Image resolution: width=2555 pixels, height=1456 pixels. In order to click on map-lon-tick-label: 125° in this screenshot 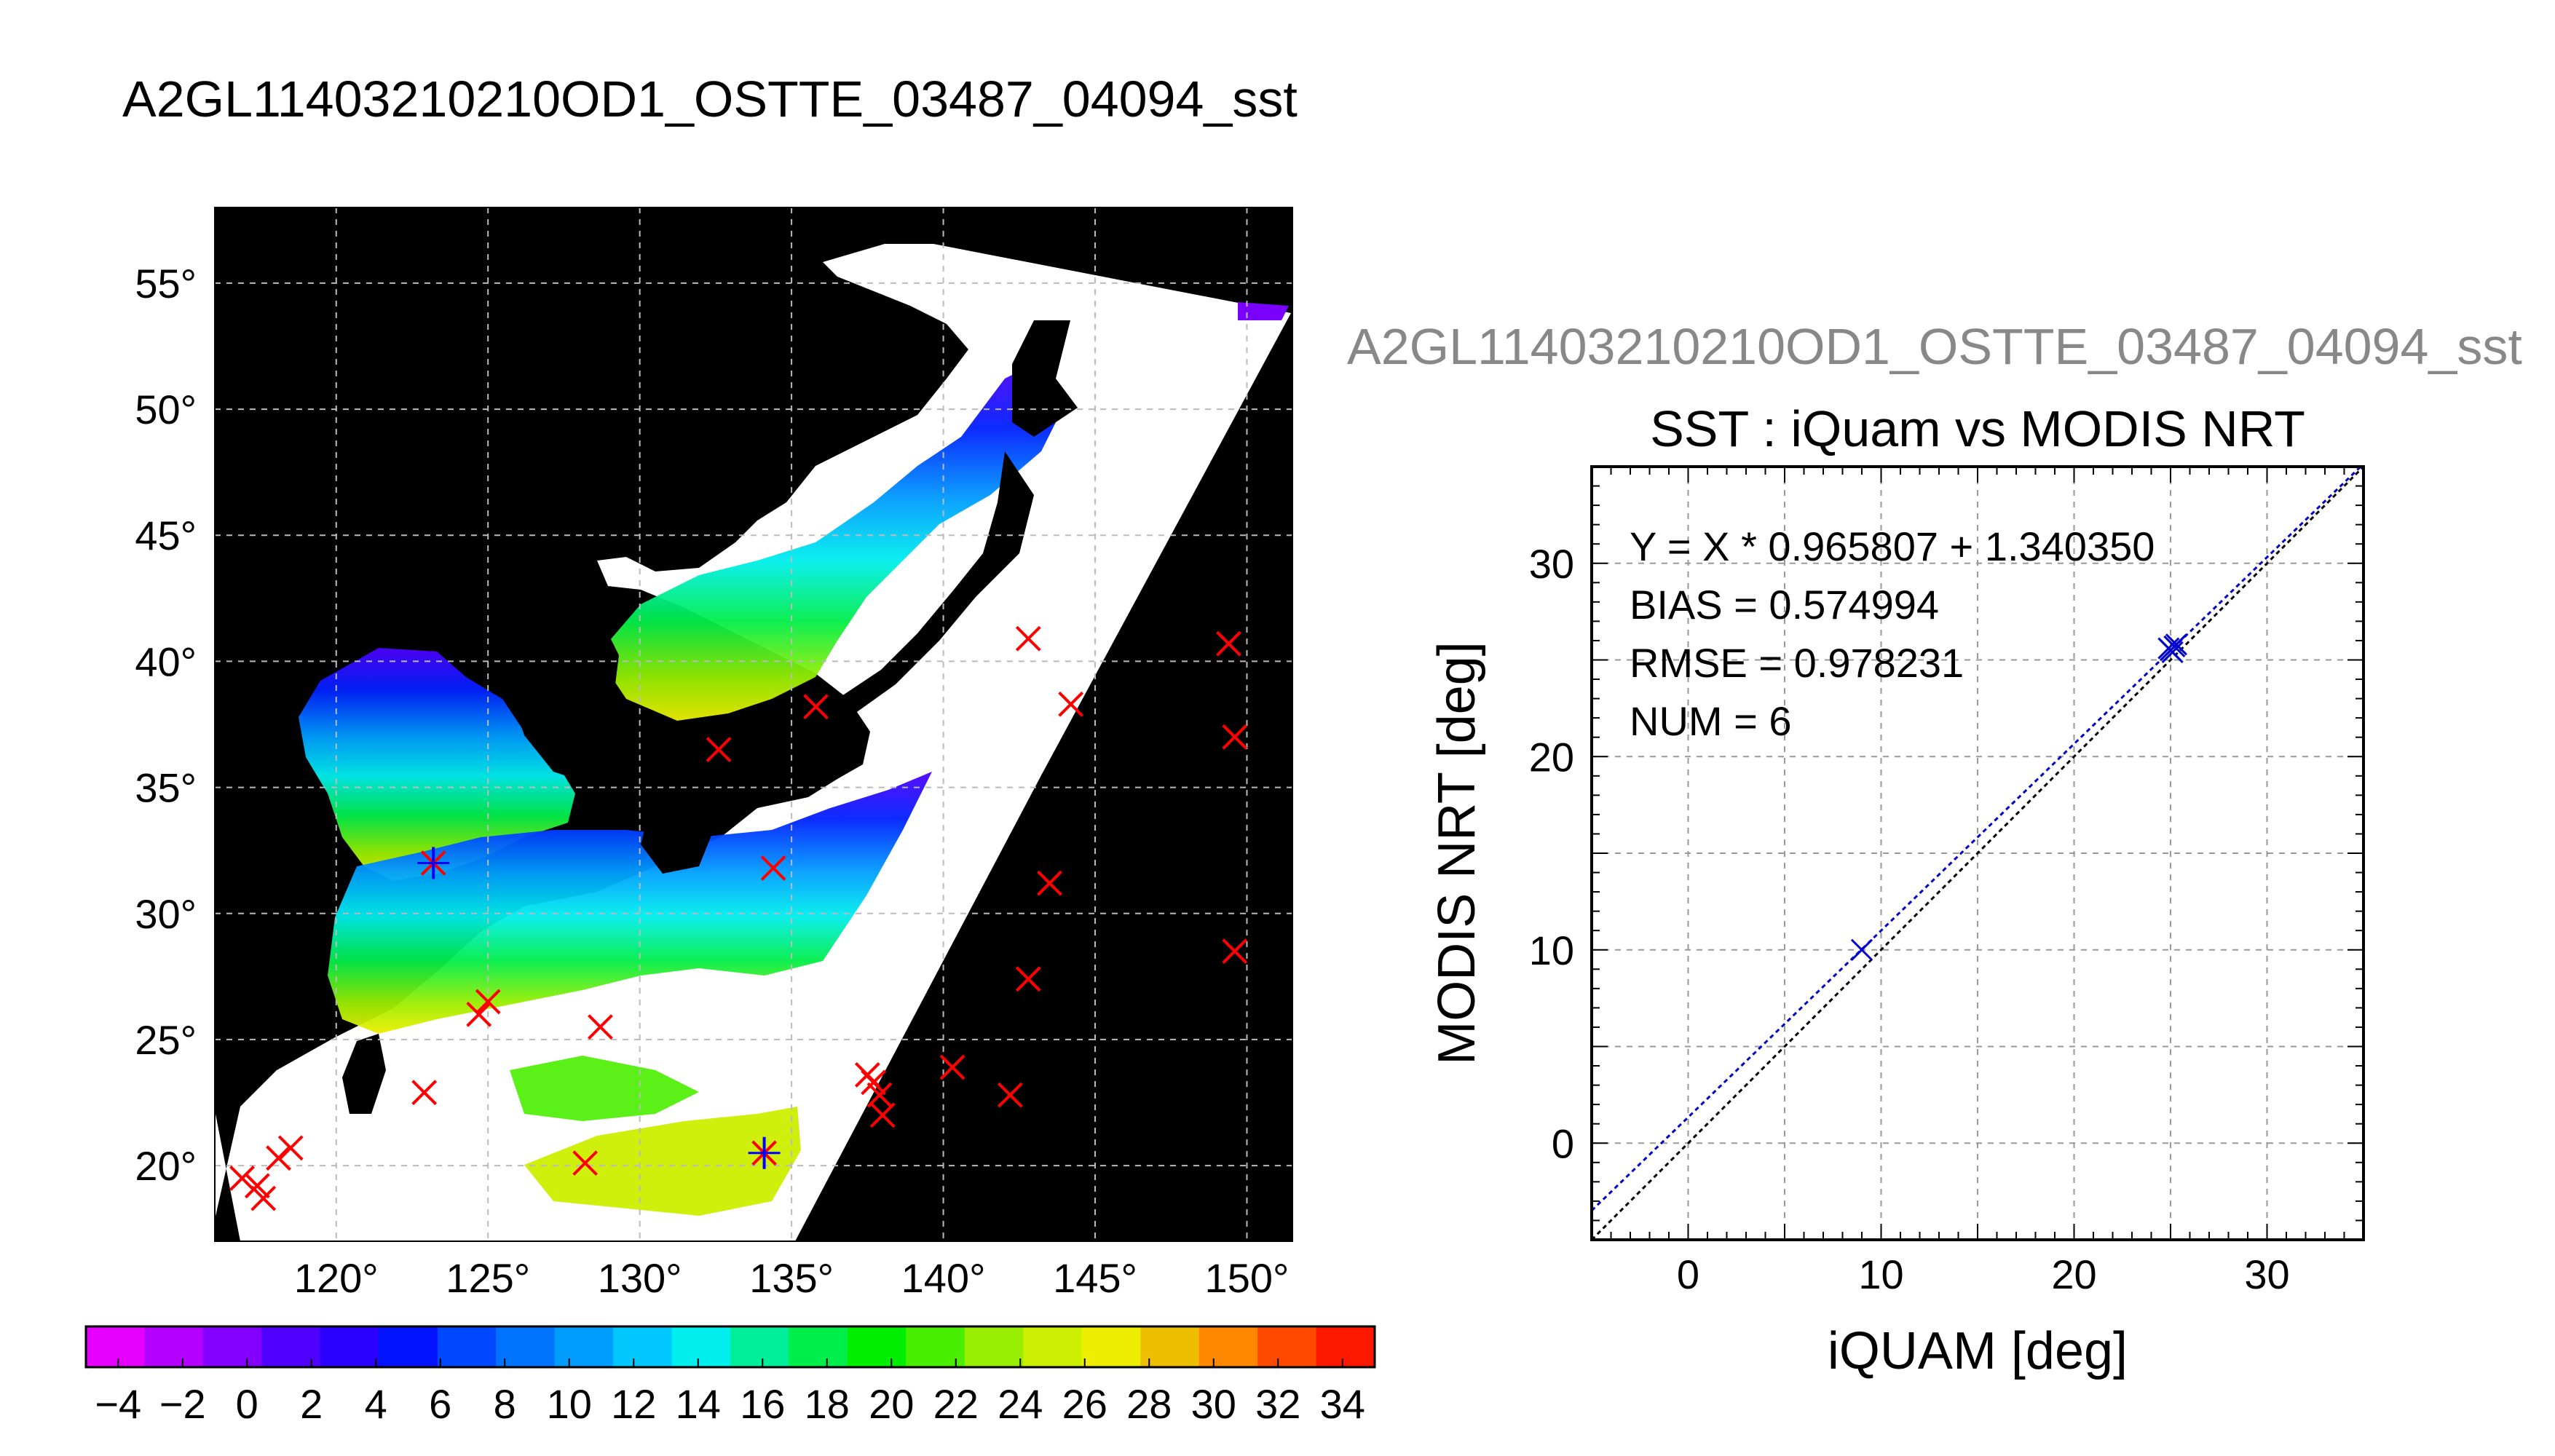, I will do `click(488, 1278)`.